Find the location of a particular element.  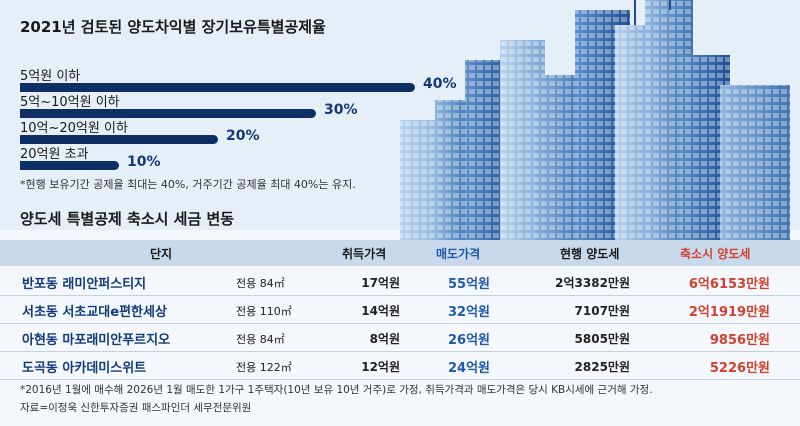

complex-name: 반포동 래미안퍼스티지 is located at coordinates (84, 284).